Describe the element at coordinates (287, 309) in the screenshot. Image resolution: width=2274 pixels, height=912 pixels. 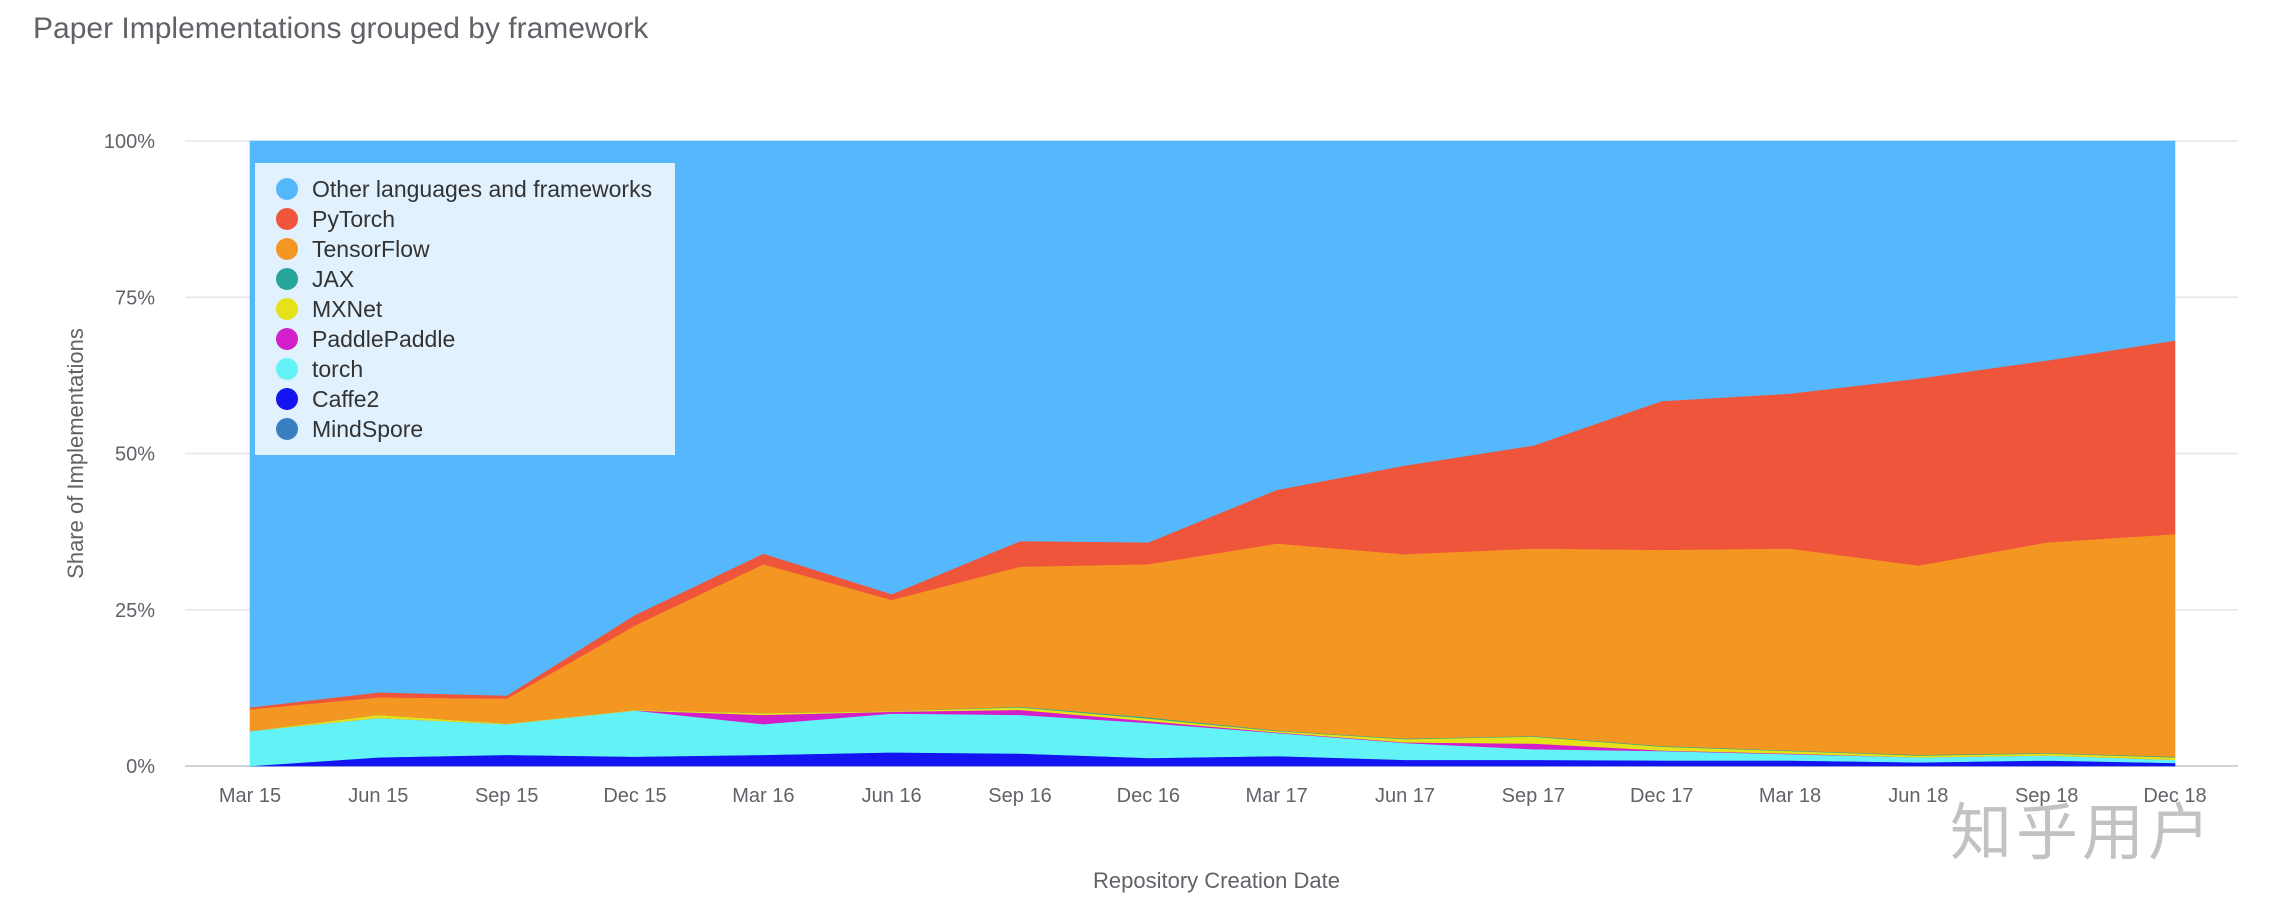
I see `legend-marker-mxnet` at that location.